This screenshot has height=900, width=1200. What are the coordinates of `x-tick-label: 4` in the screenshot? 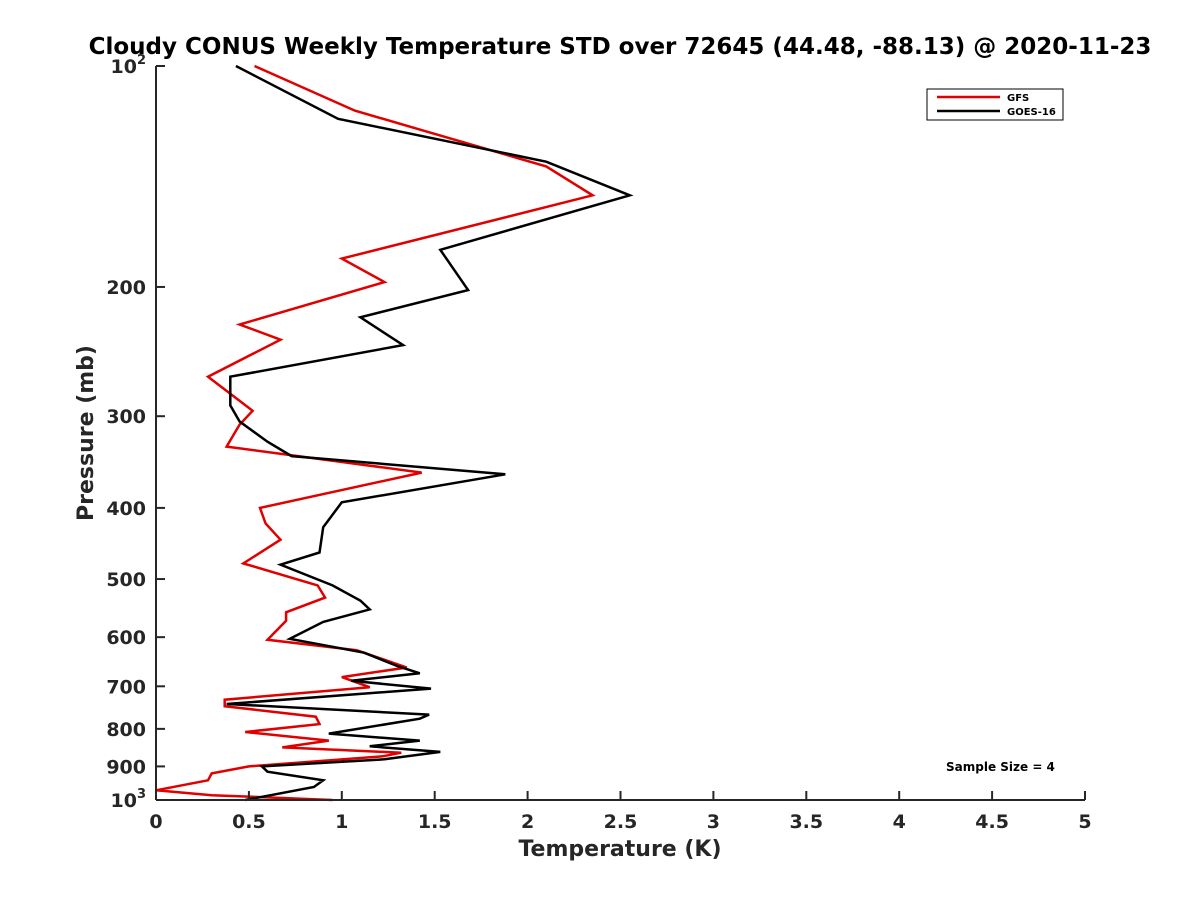 It's located at (899, 822).